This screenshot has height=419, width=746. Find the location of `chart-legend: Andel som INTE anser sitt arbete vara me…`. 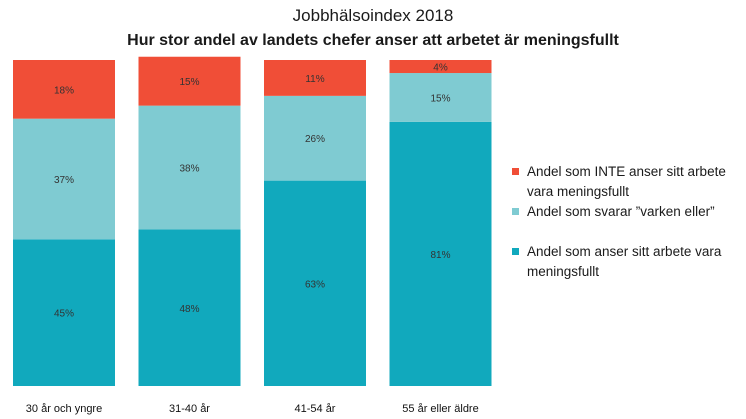

chart-legend: Andel som INTE anser sitt arbete vara me… is located at coordinates (627, 222).